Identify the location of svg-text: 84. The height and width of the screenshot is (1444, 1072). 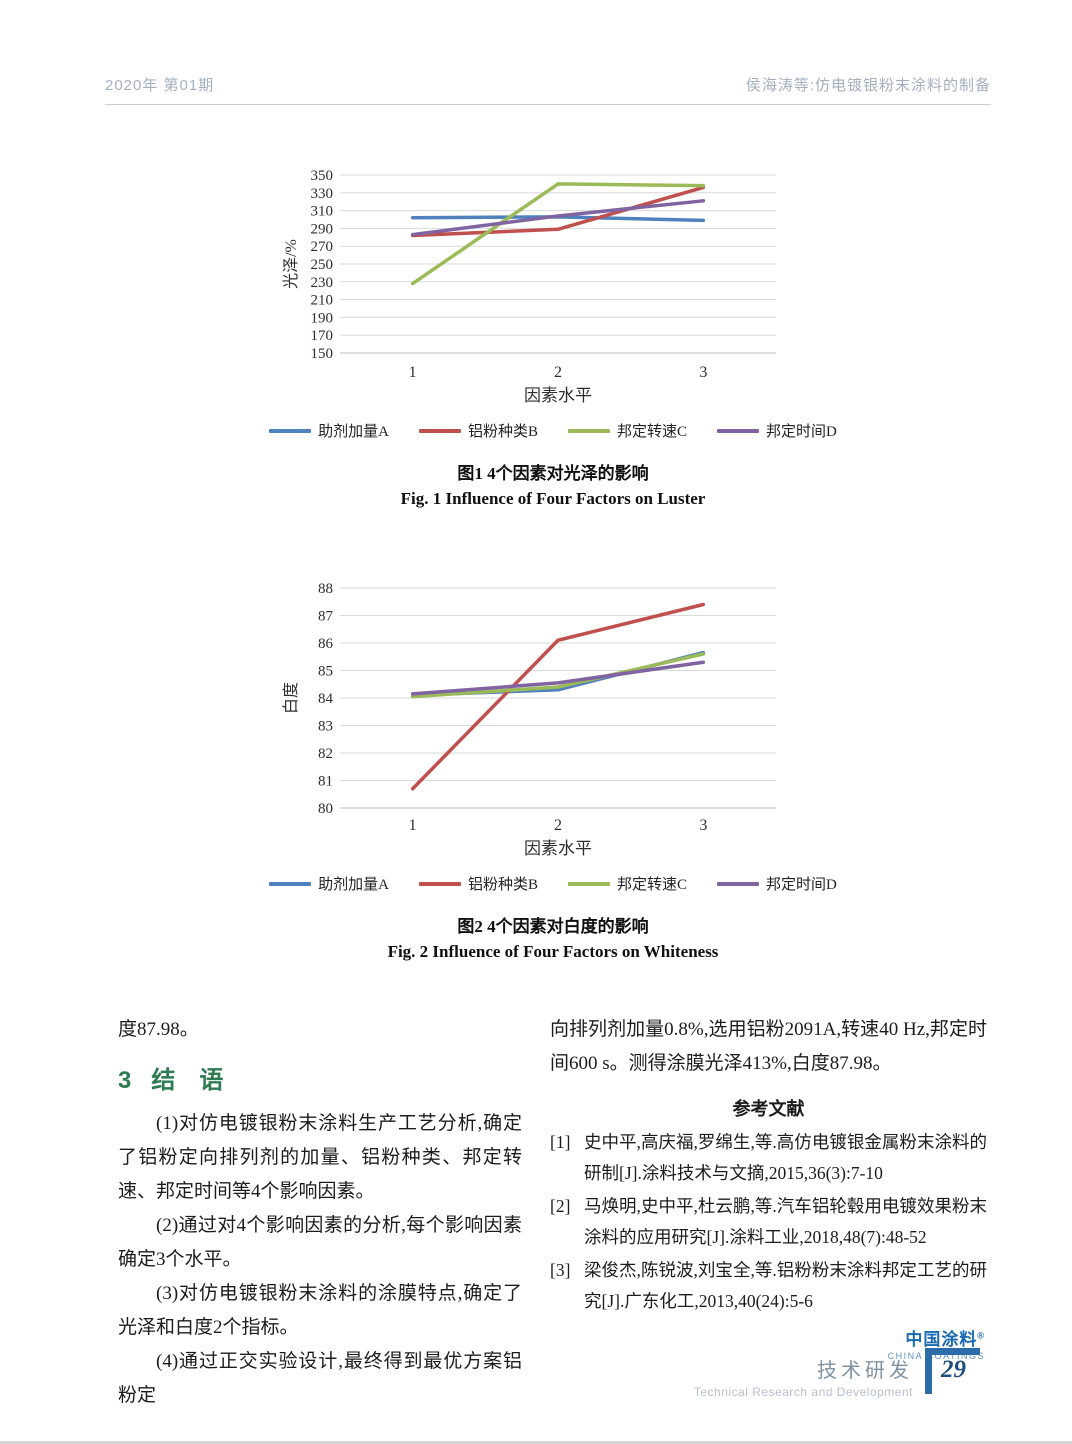
(326, 699).